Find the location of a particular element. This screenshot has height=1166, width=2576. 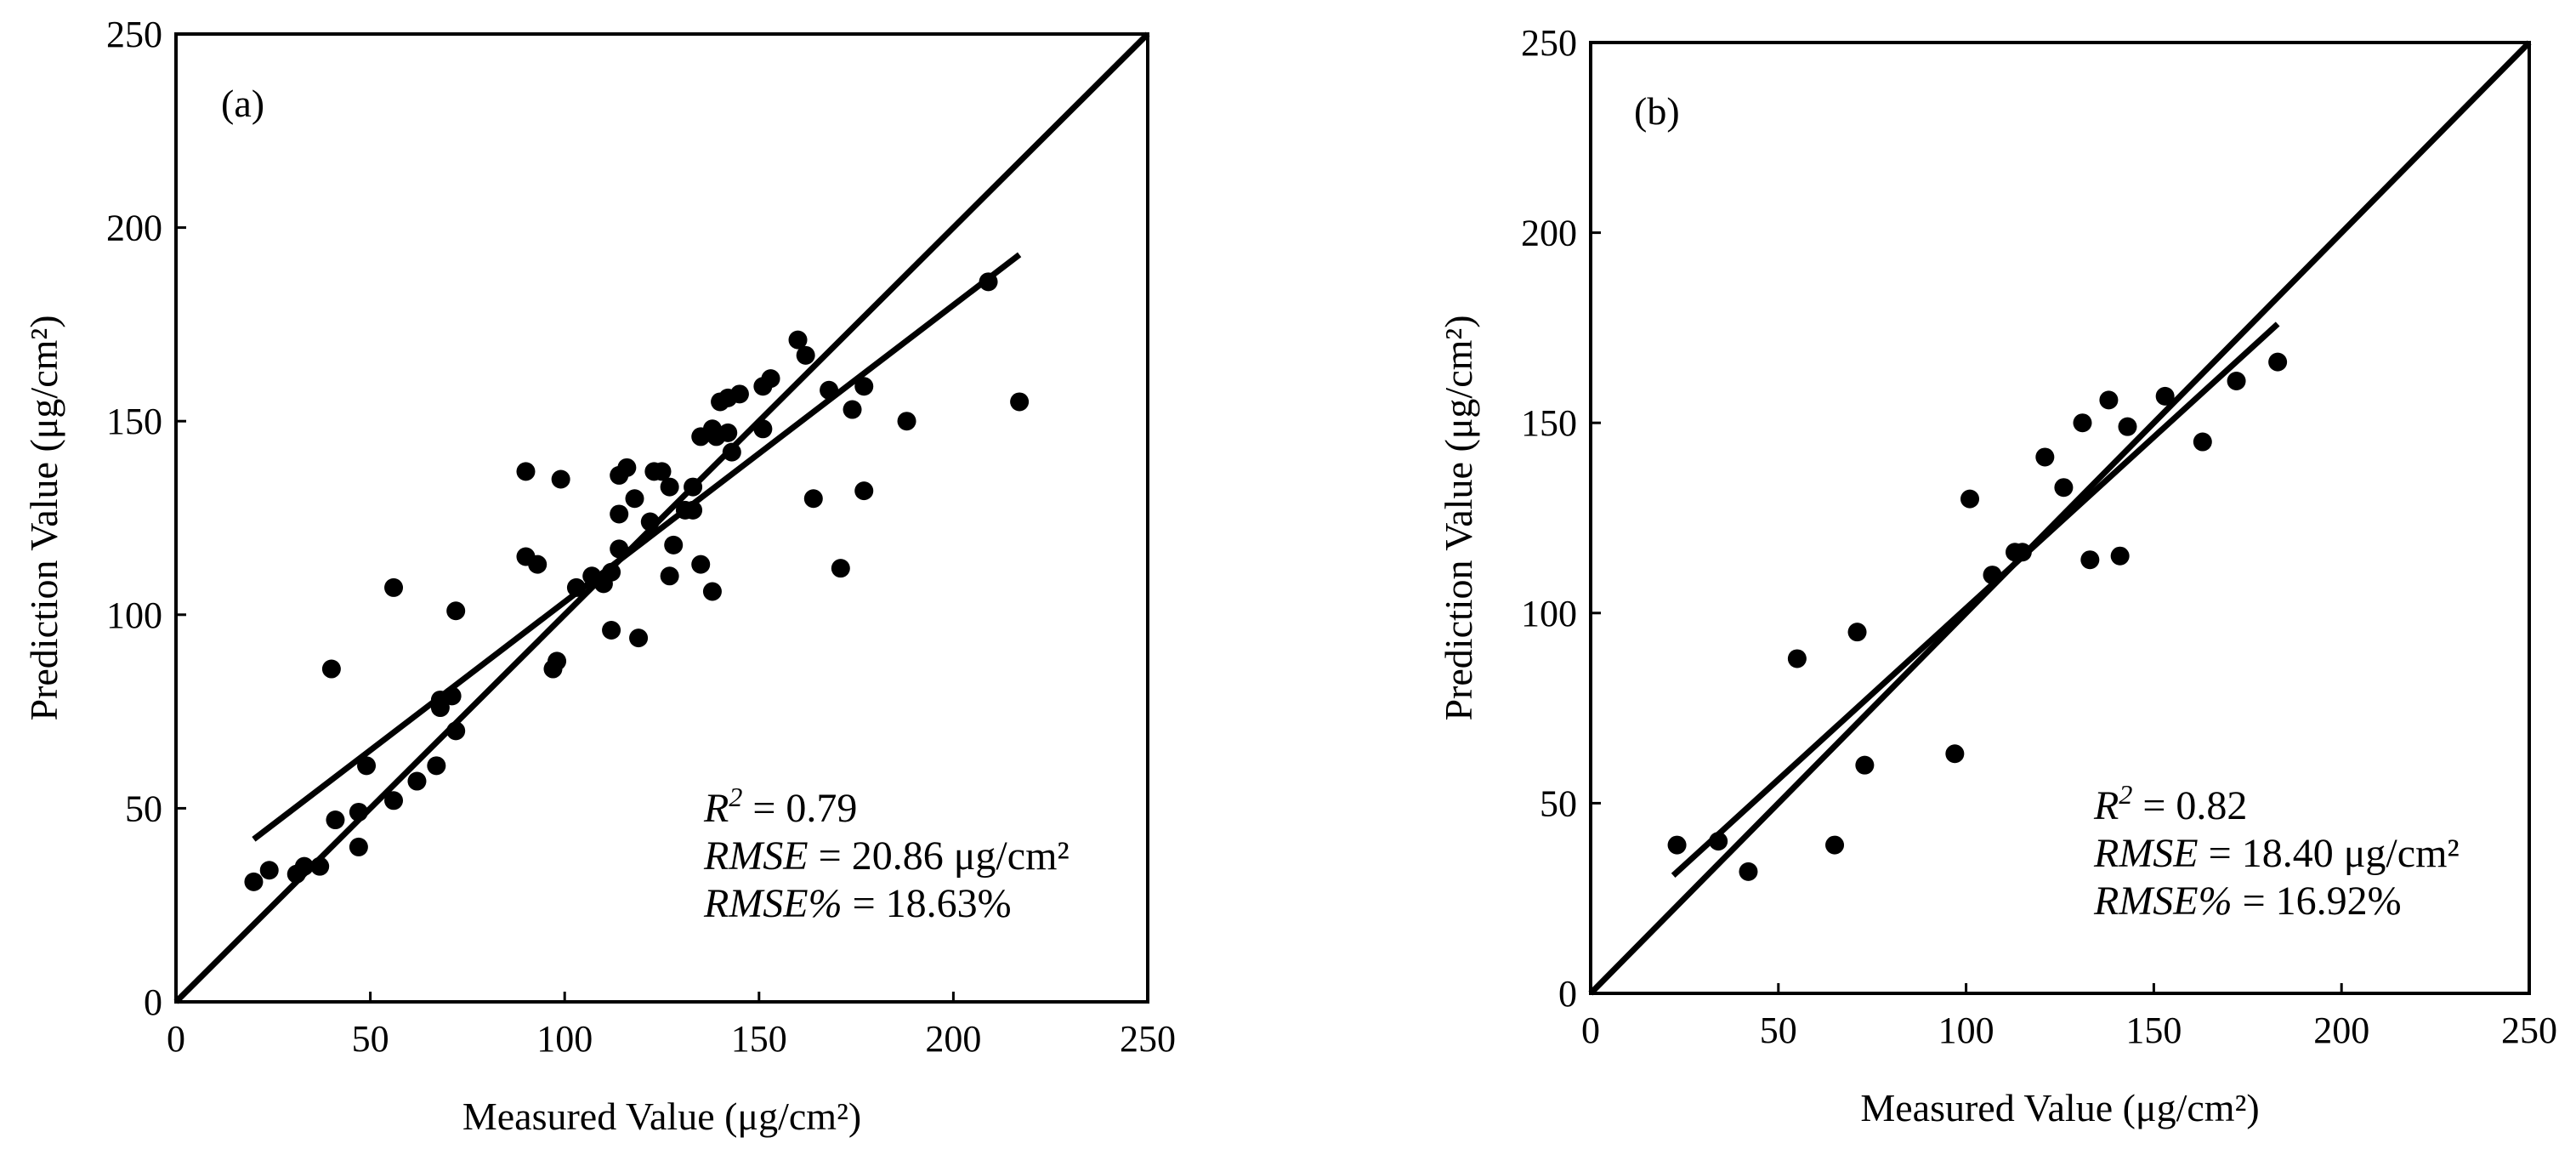

stat-text-b-1: RMSE = 18.40 μg/cm² is located at coordinates (2277, 853).